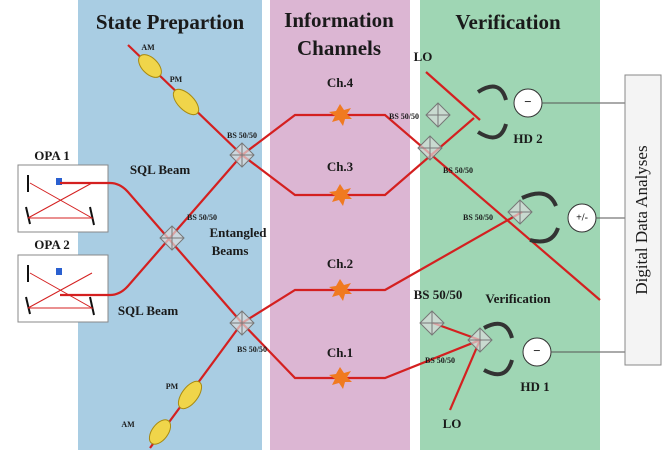 The height and width of the screenshot is (450, 663). What do you see at coordinates (527, 138) in the screenshot?
I see `detector-label: HD 2` at bounding box center [527, 138].